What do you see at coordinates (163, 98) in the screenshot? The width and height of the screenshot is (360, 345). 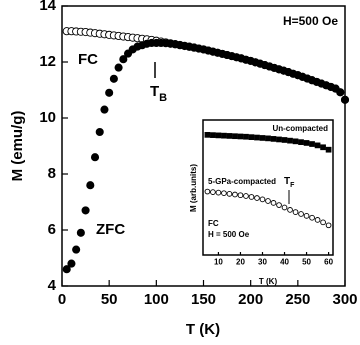 I see `annotation: B` at bounding box center [163, 98].